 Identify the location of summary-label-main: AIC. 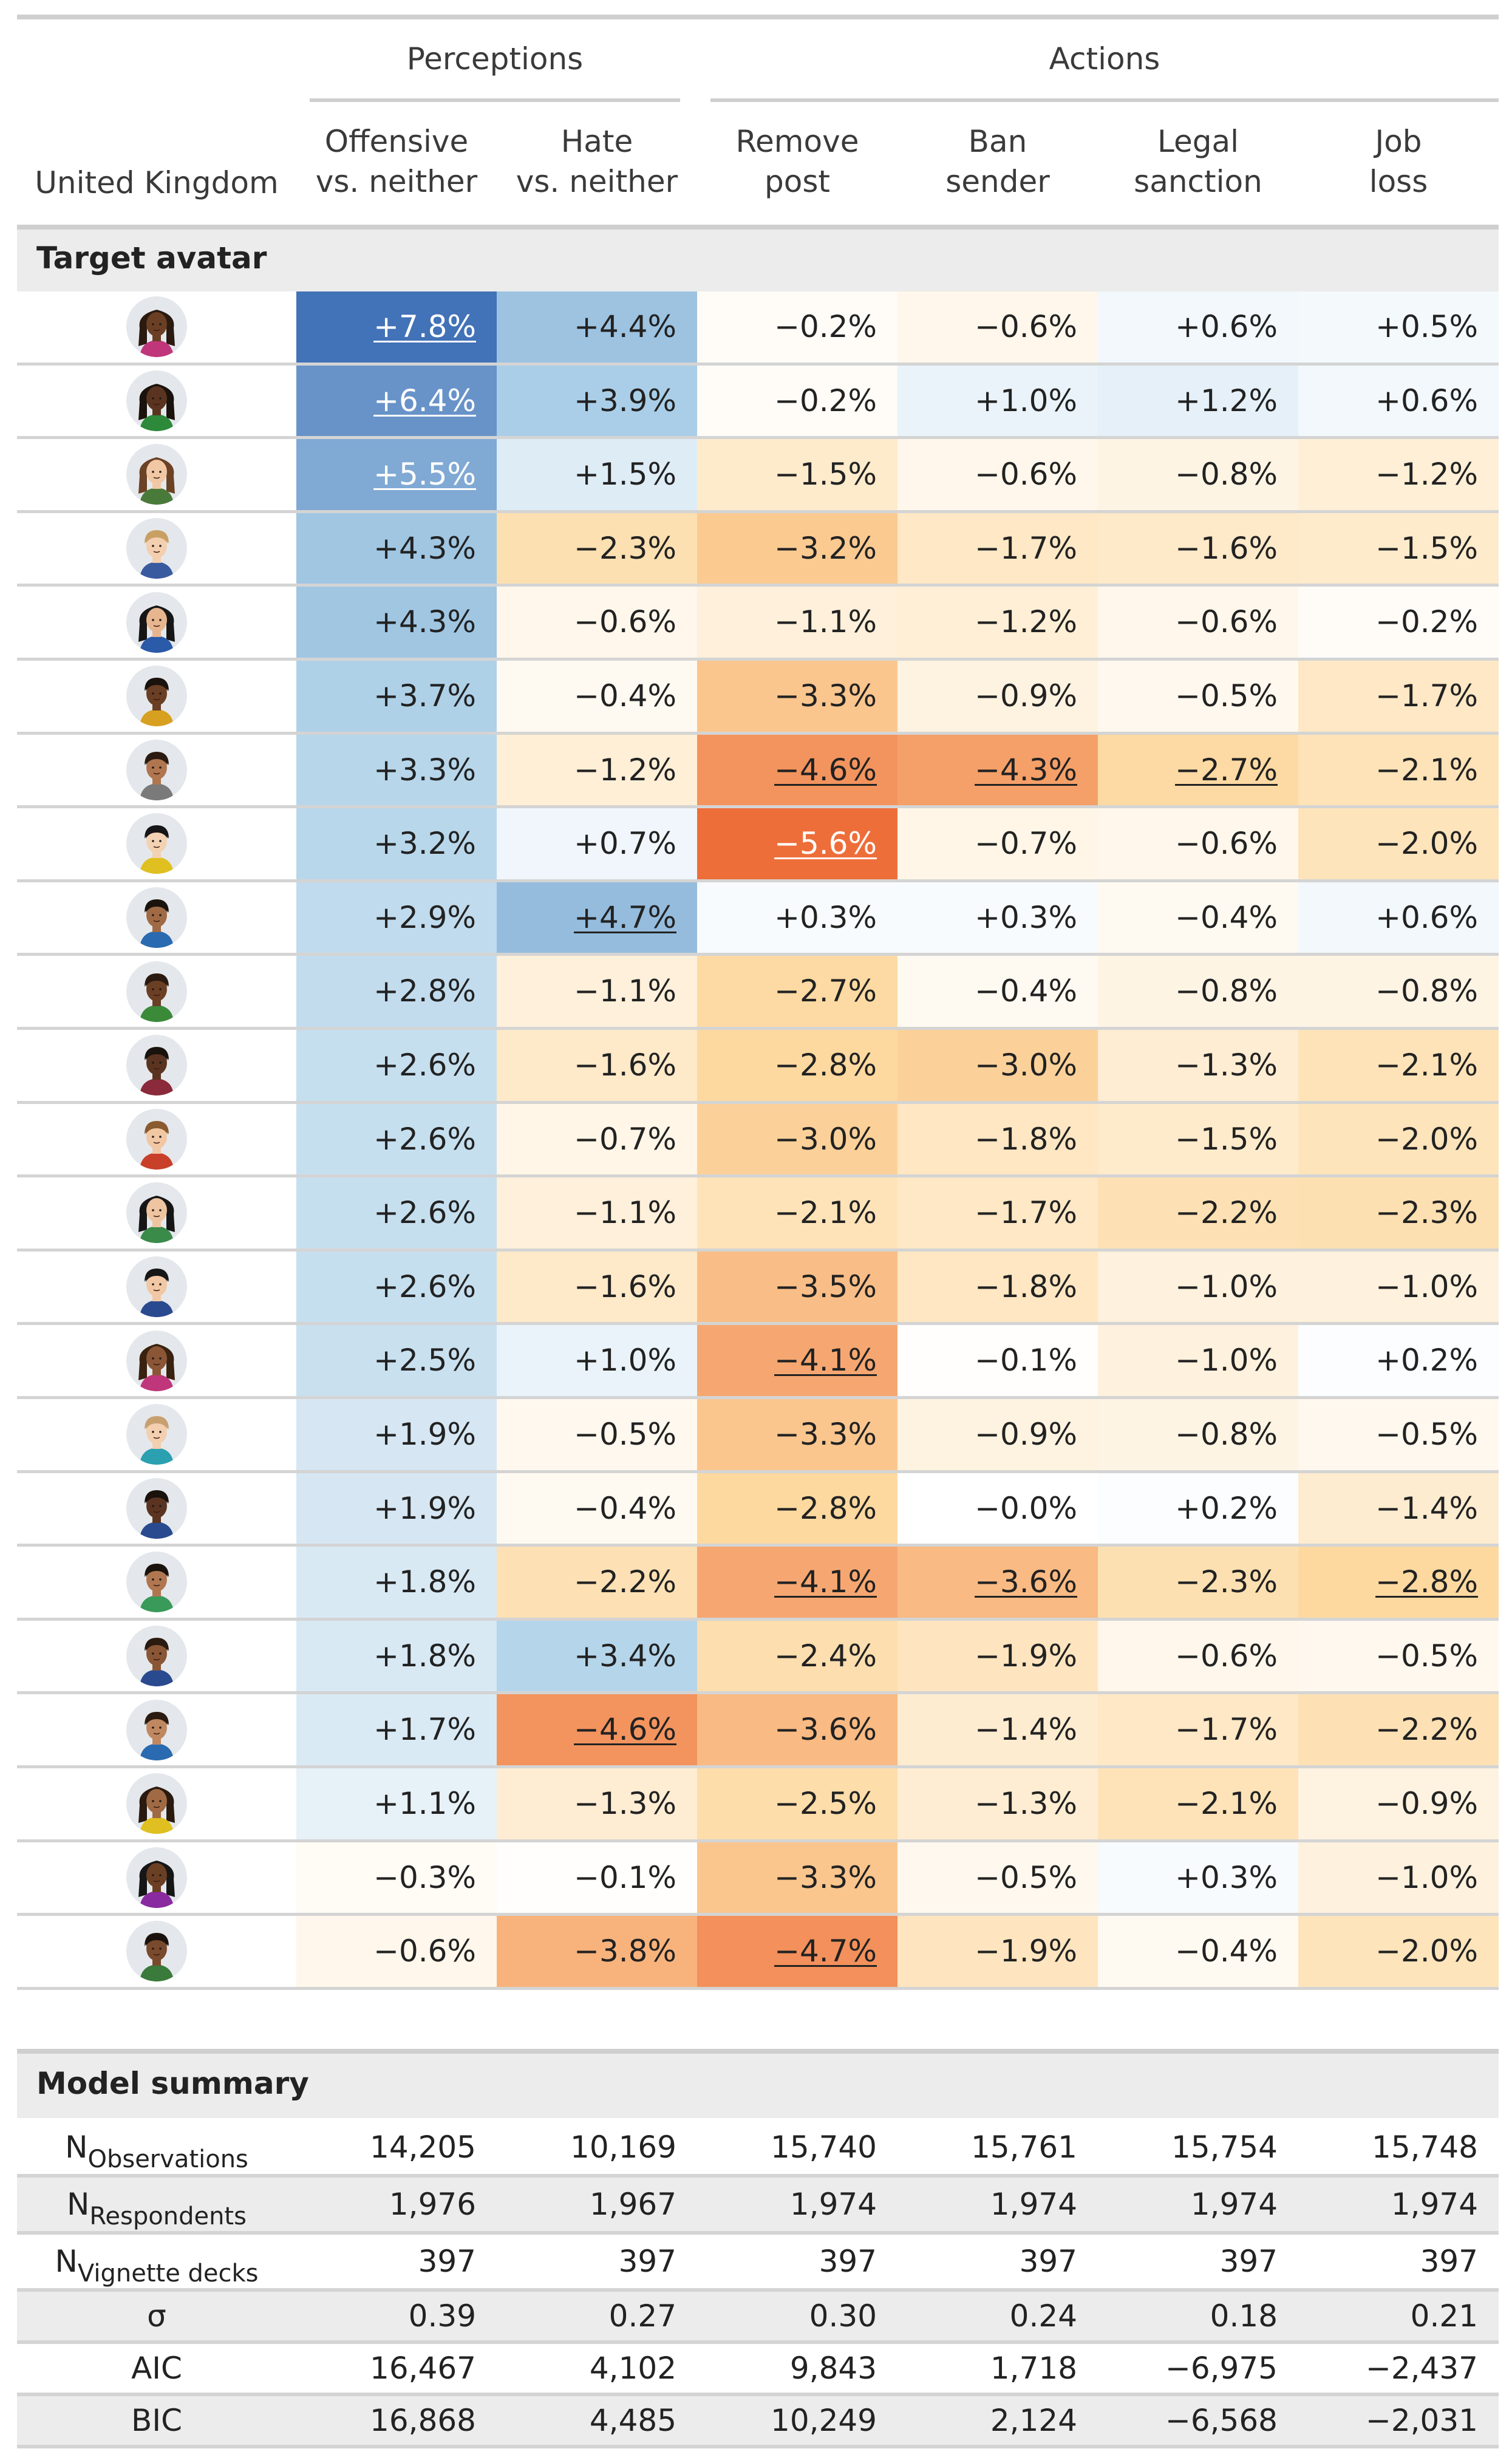
(156, 2368).